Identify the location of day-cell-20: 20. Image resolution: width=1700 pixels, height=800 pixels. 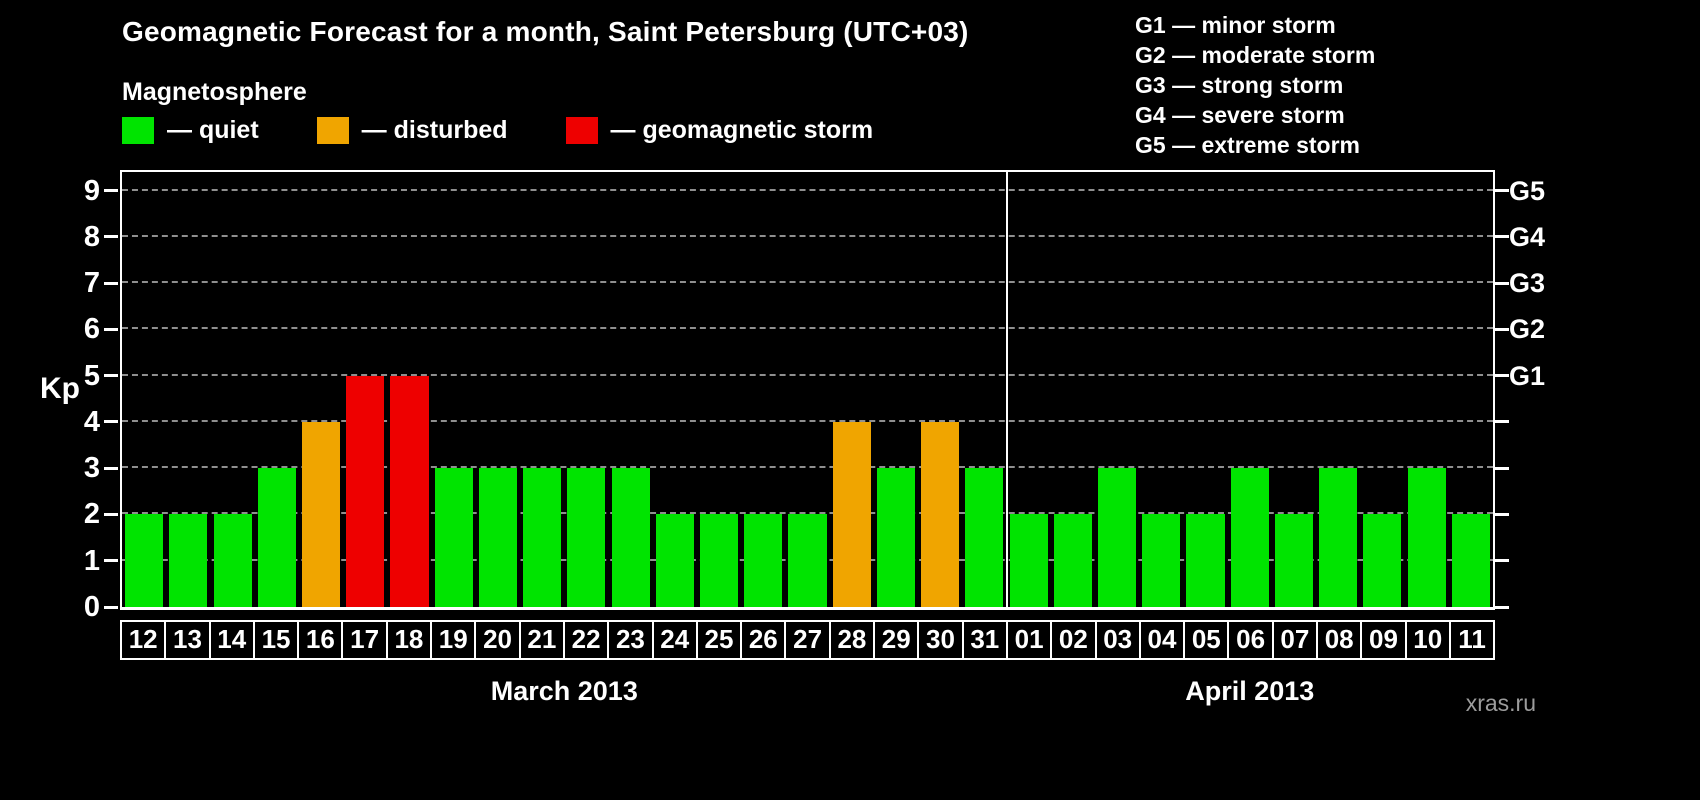
(497, 640).